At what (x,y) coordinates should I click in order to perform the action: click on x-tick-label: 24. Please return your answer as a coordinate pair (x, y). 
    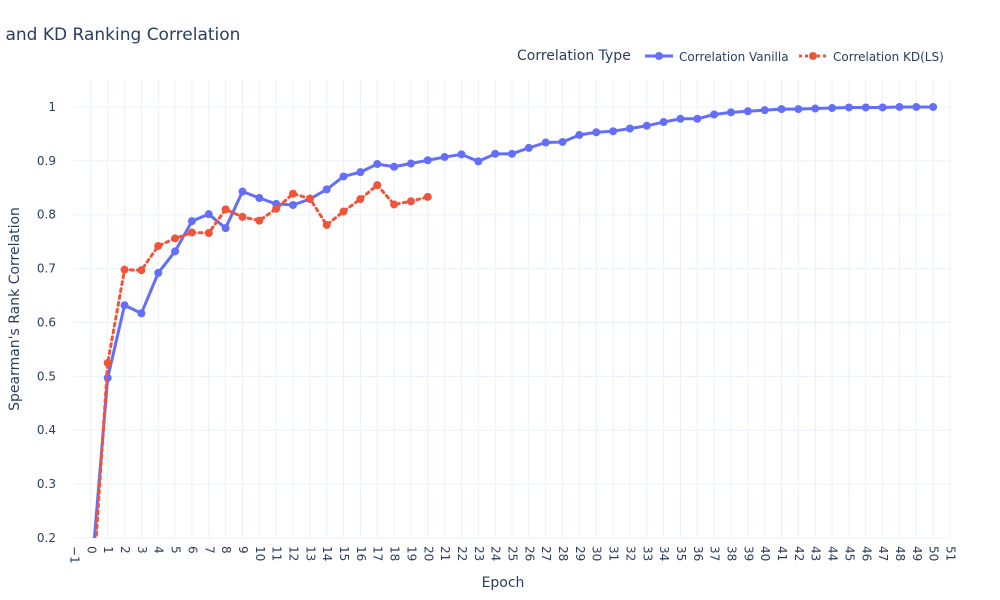
    Looking at the image, I should click on (496, 553).